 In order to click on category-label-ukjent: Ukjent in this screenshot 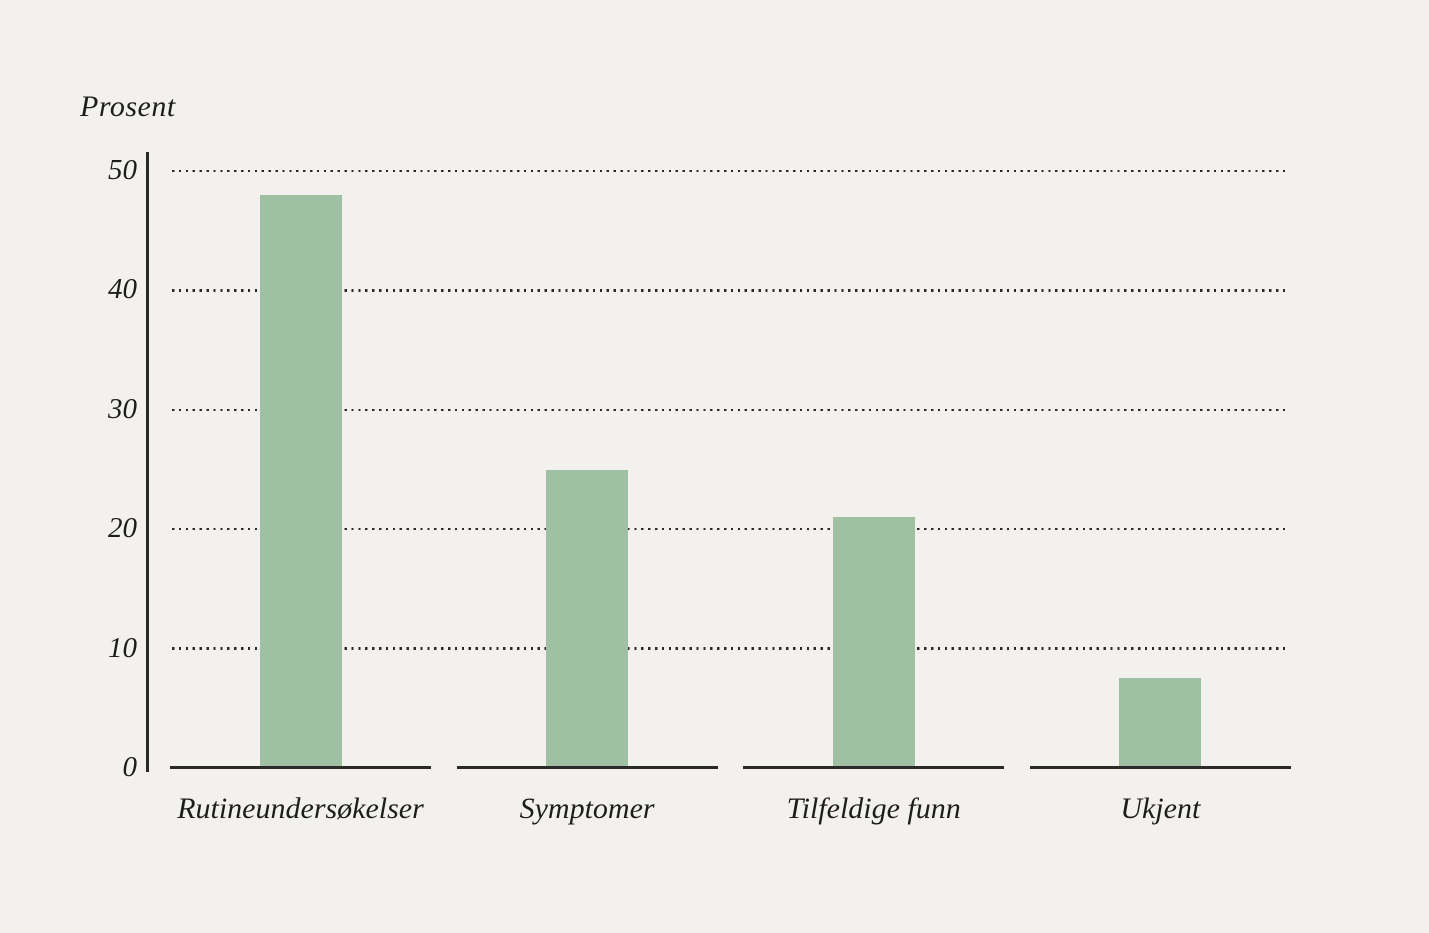, I will do `click(1160, 808)`.